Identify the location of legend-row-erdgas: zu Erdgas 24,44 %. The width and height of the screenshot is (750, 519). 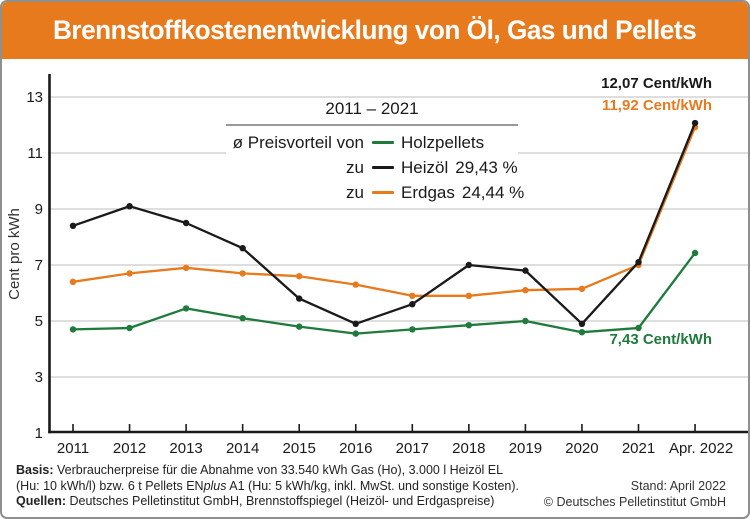
(375, 192).